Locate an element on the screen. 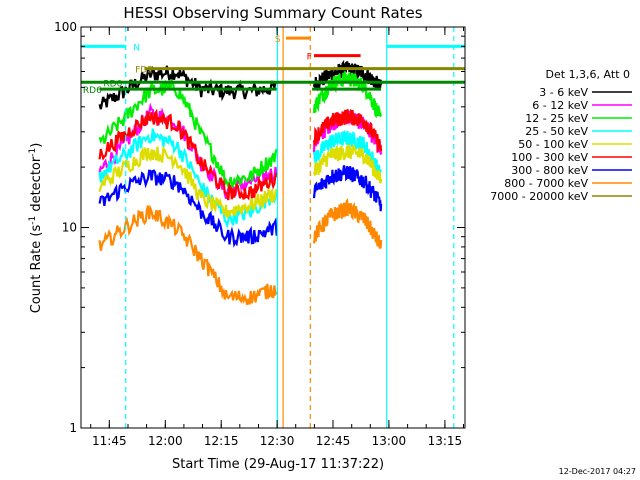 The width and height of the screenshot is (640, 480). series-line-50-100-kev-seg1 is located at coordinates (188, 182).